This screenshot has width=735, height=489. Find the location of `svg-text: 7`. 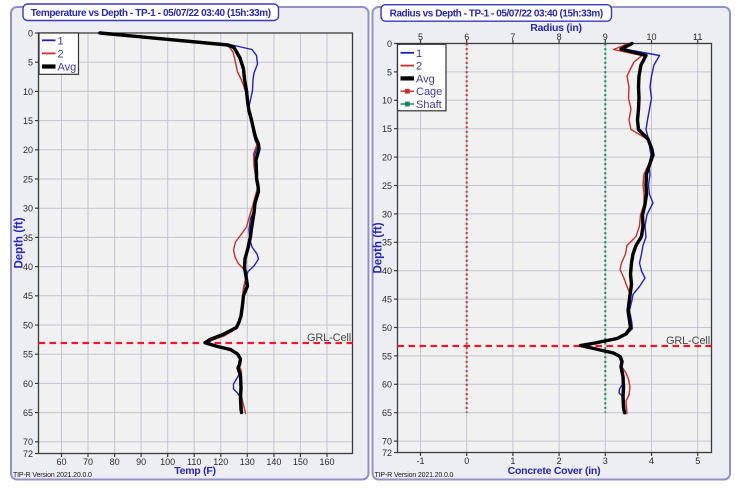

svg-text: 7 is located at coordinates (512, 37).